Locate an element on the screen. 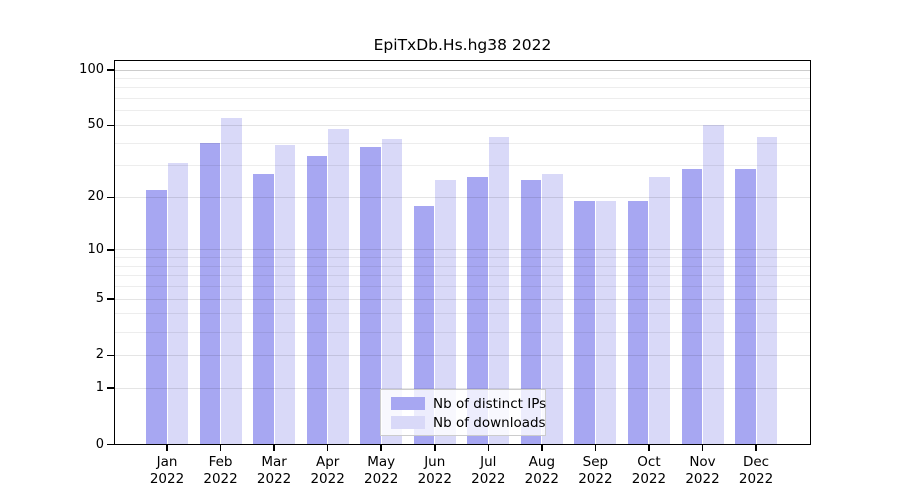 The width and height of the screenshot is (900, 500). x-tick-jun is located at coordinates (434, 448).